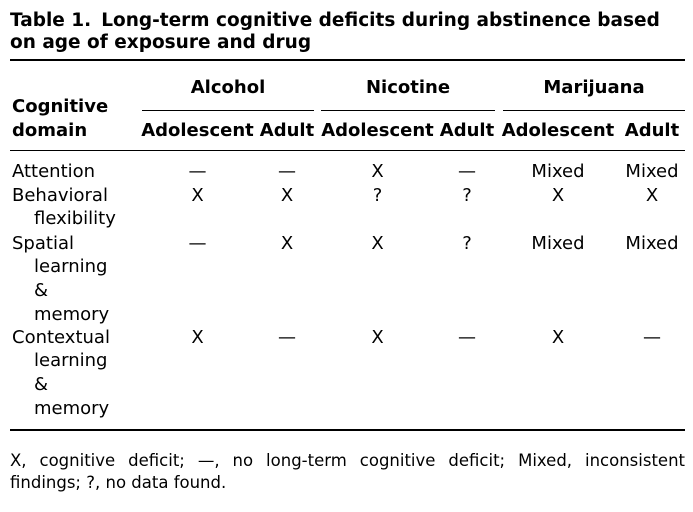 The width and height of the screenshot is (693, 512). I want to click on column-header-marijuana-adolescent: Adolescent, so click(558, 130).